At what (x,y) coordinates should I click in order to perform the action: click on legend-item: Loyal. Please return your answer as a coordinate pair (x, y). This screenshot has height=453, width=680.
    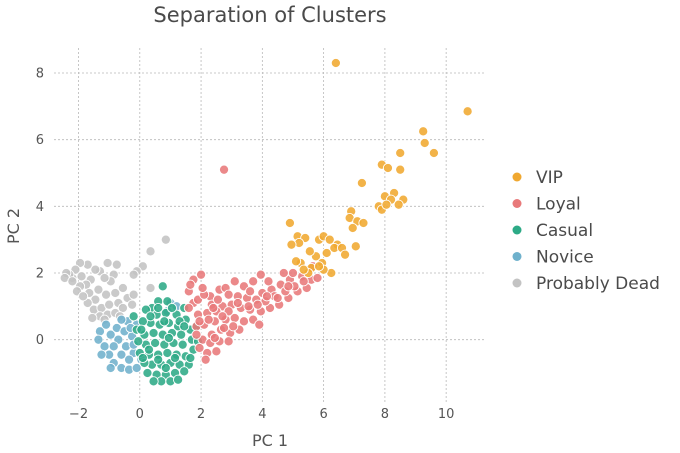
    Looking at the image, I should click on (546, 205).